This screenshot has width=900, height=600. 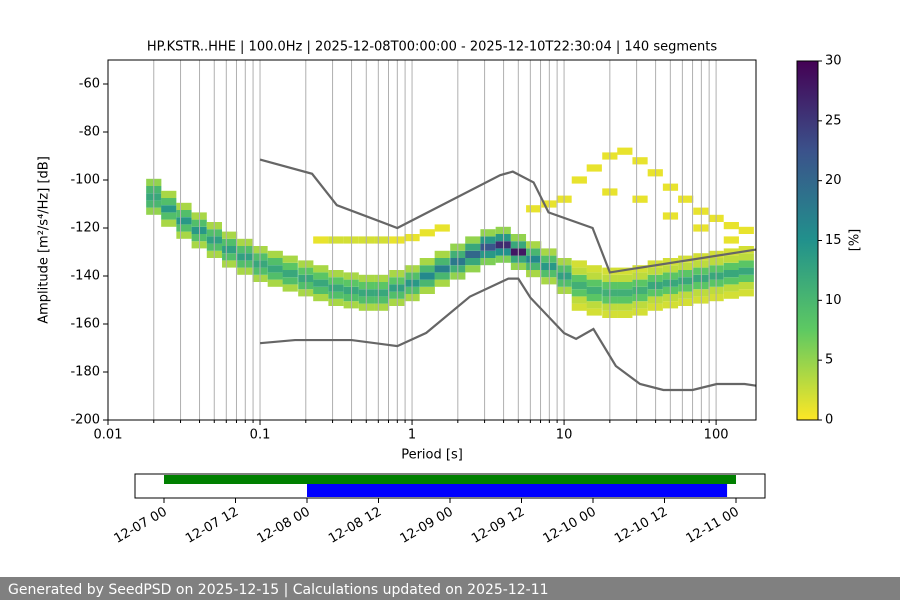 What do you see at coordinates (517, 490) in the screenshot?
I see `data-span` at bounding box center [517, 490].